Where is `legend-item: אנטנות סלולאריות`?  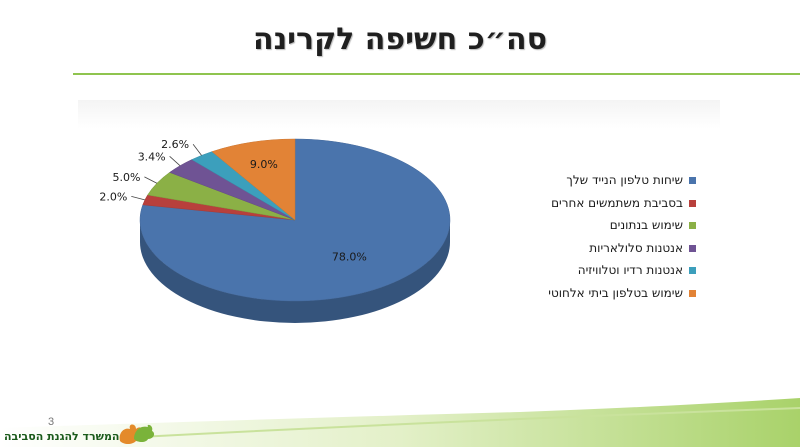
legend-item: אנטנות סלולאריות is located at coordinates (598, 251).